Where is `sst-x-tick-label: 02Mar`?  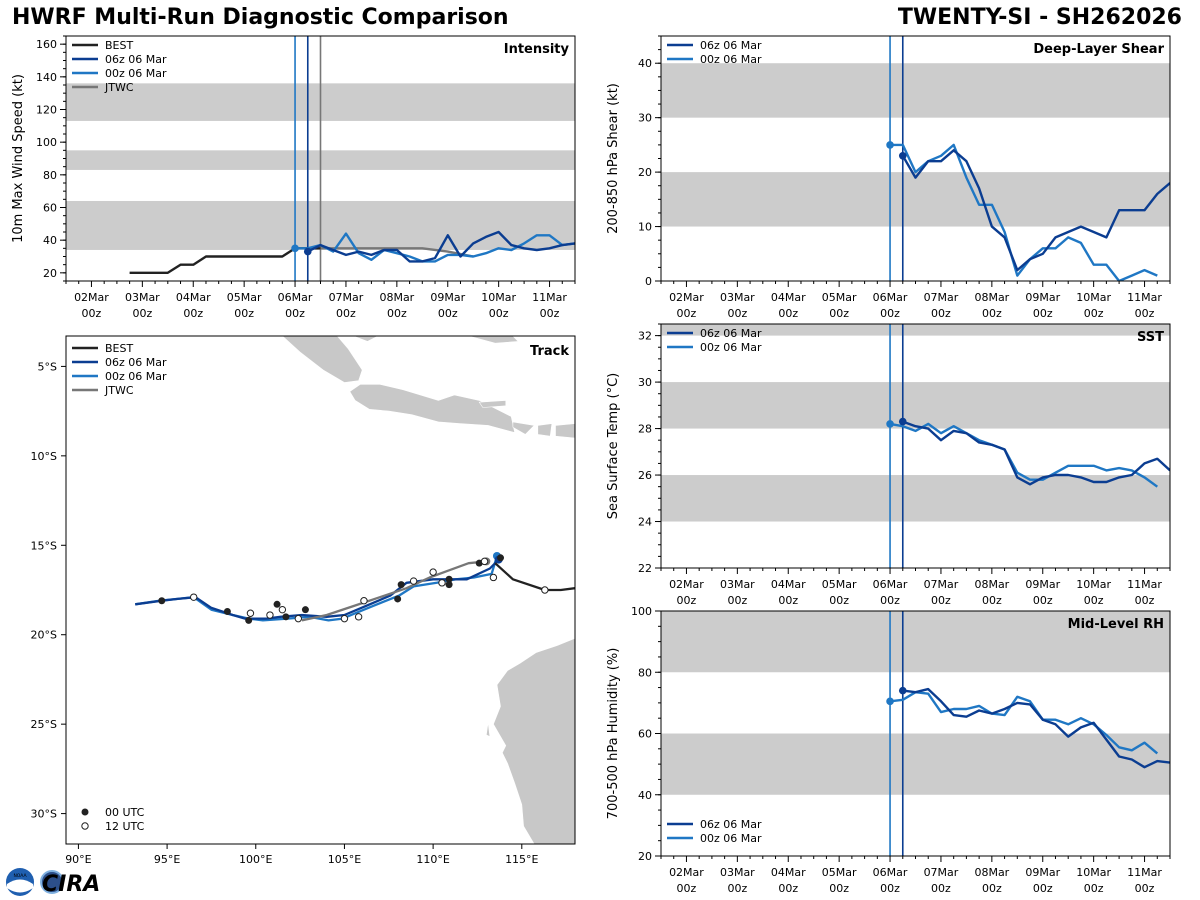
sst-x-tick-label: 02Mar is located at coordinates (686, 584).